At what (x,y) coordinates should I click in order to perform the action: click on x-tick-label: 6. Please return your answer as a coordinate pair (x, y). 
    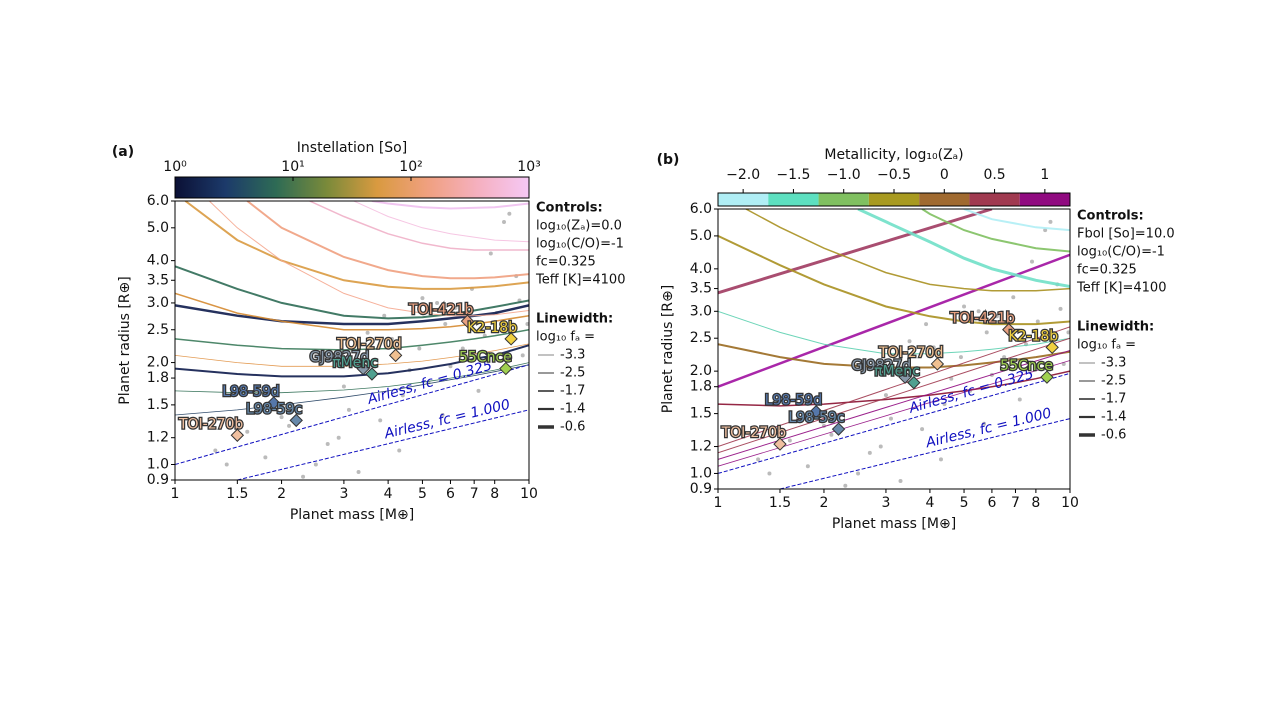
    Looking at the image, I should click on (450, 494).